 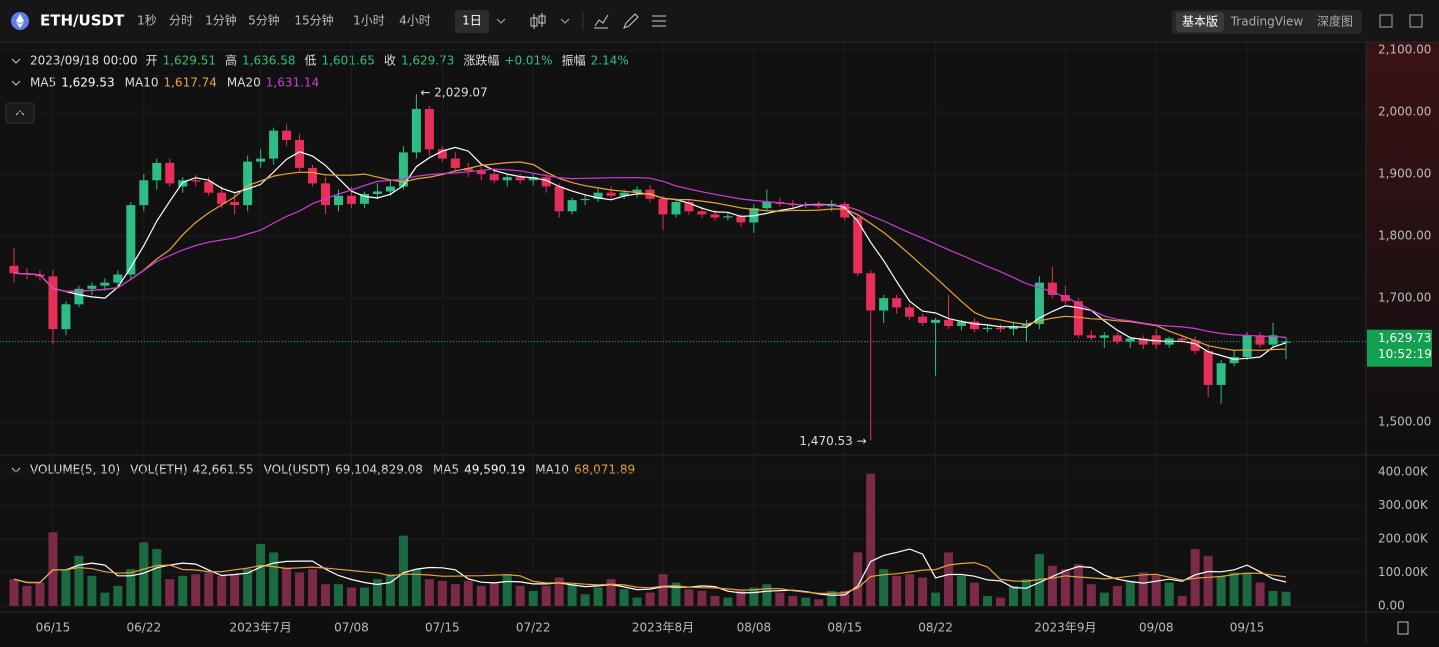 I want to click on legend-text: 1,601.65, so click(x=347, y=61).